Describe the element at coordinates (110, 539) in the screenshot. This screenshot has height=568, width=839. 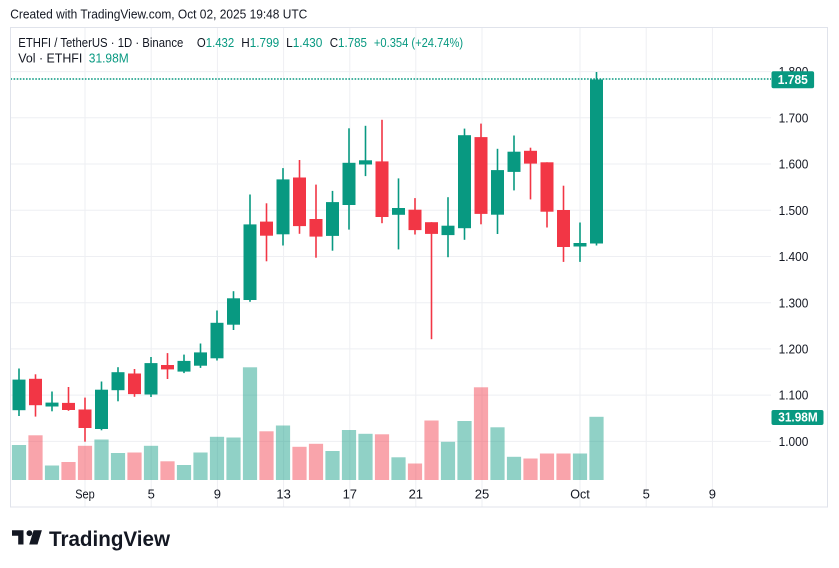
I see `svg-text: TradingView` at that location.